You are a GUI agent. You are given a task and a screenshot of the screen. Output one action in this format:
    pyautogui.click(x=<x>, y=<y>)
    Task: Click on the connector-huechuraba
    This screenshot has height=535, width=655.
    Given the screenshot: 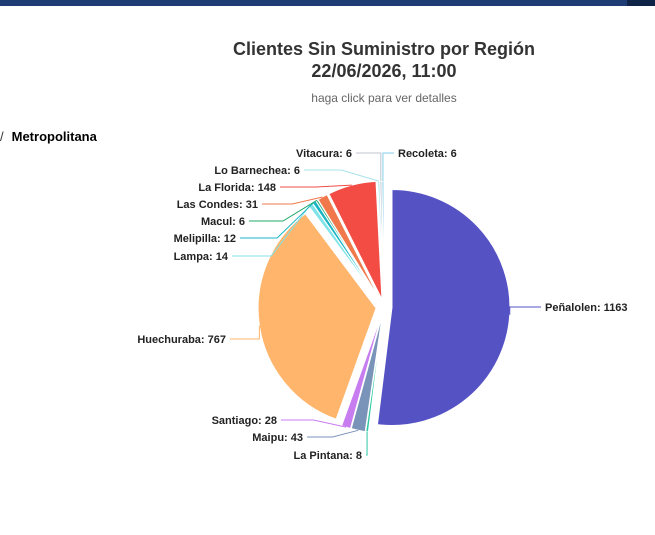 What is the action you would take?
    pyautogui.click(x=245, y=332)
    